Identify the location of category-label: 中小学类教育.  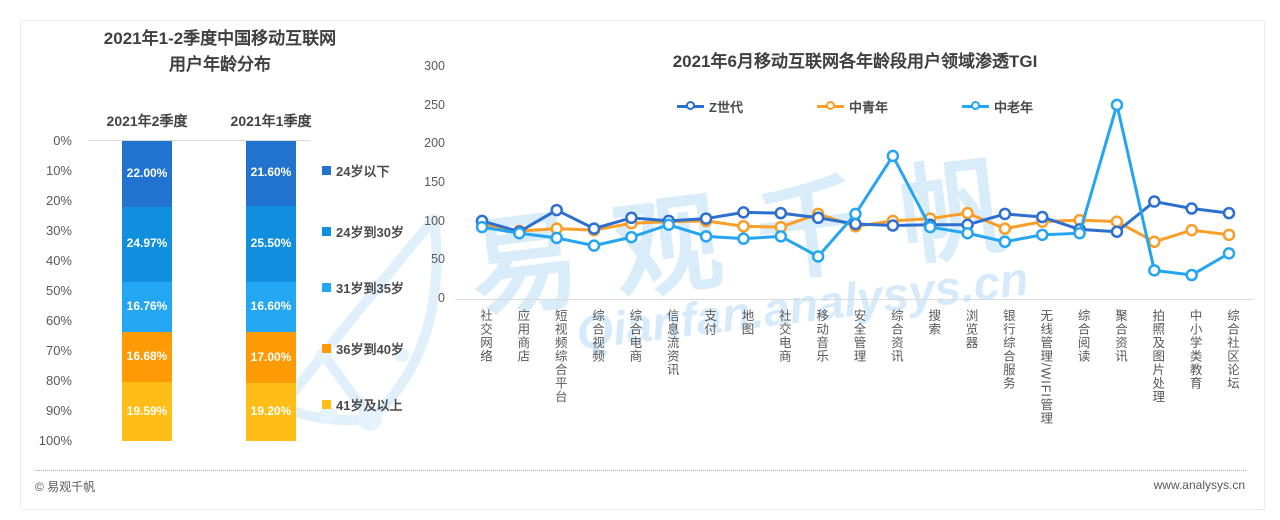
(1194, 349).